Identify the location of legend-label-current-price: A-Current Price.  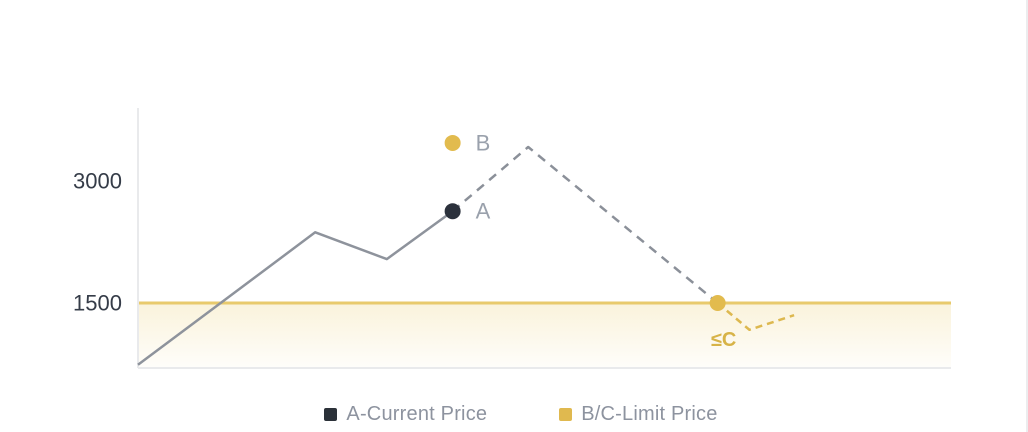
(417, 413).